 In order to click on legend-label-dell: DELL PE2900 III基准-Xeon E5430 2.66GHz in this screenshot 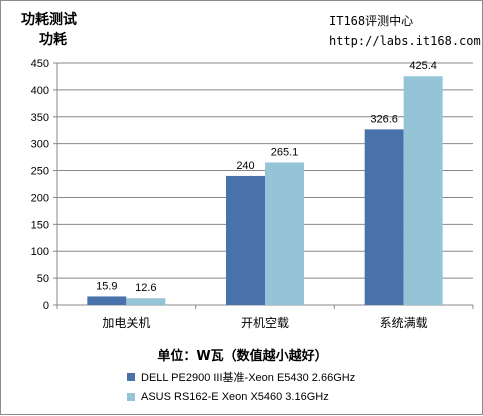, I will do `click(248, 378)`.